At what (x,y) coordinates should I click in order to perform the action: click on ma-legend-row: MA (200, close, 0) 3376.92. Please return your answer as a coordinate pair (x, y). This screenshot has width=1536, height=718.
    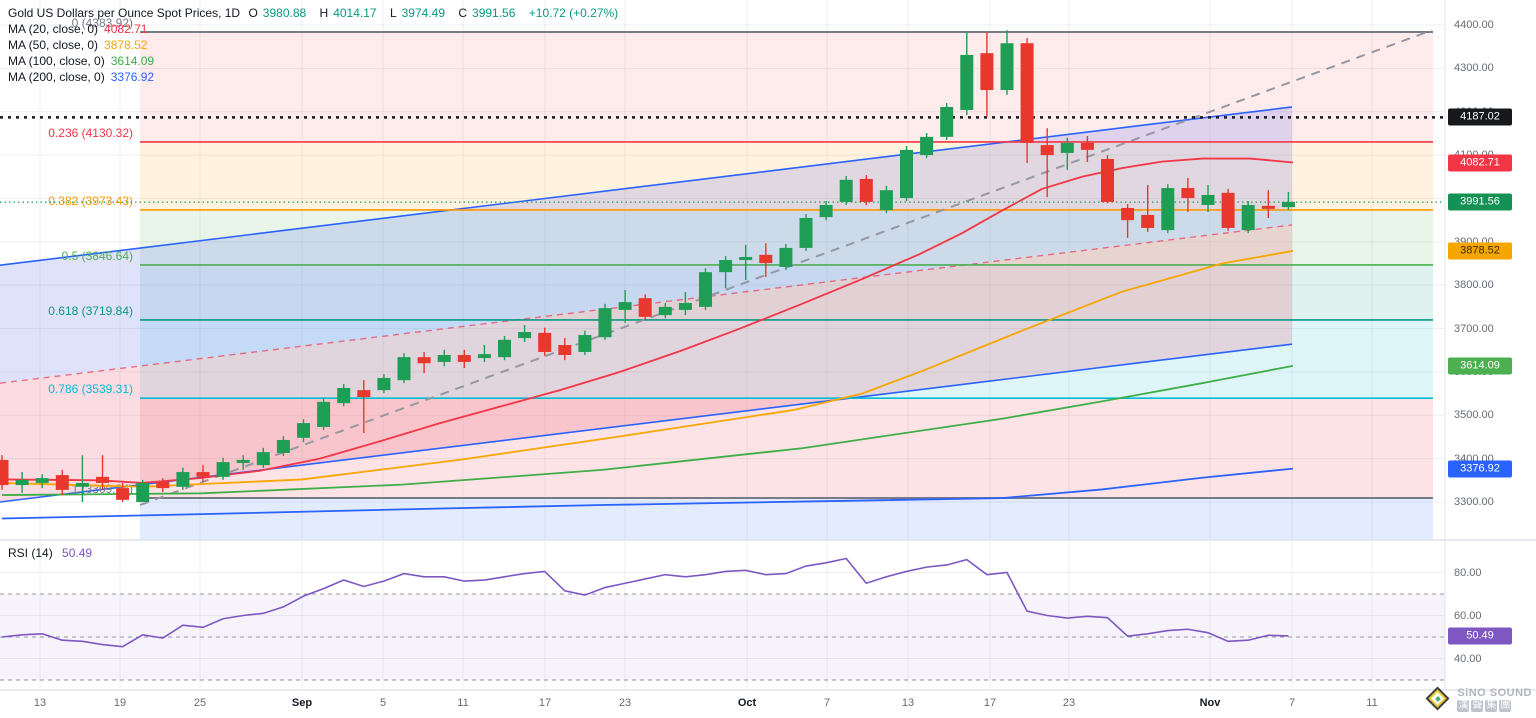
    Looking at the image, I should click on (315, 77).